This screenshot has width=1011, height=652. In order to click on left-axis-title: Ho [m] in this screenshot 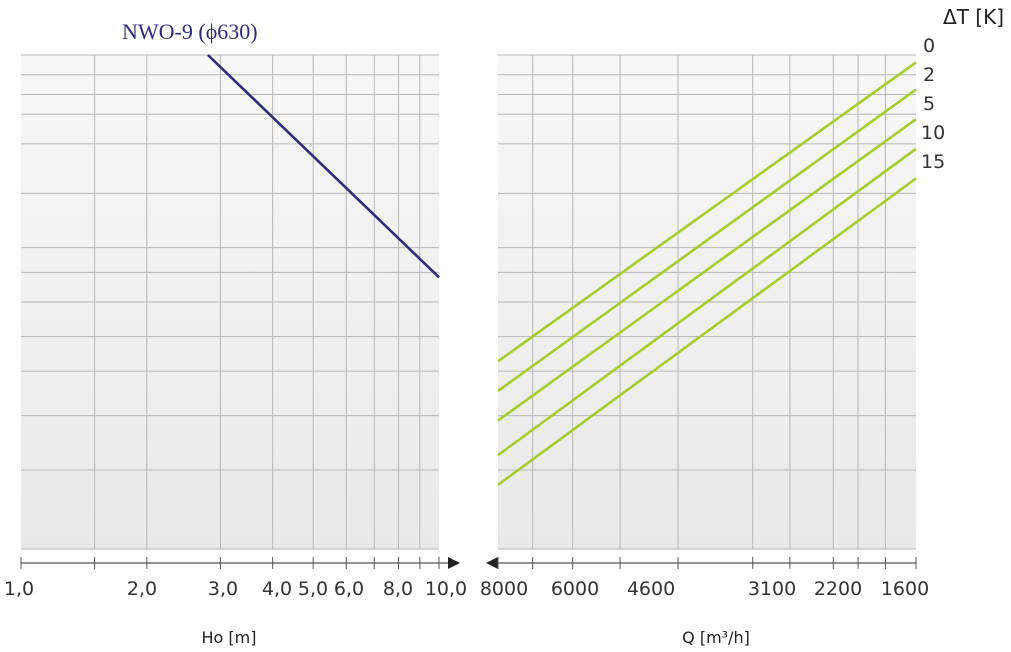, I will do `click(229, 637)`.